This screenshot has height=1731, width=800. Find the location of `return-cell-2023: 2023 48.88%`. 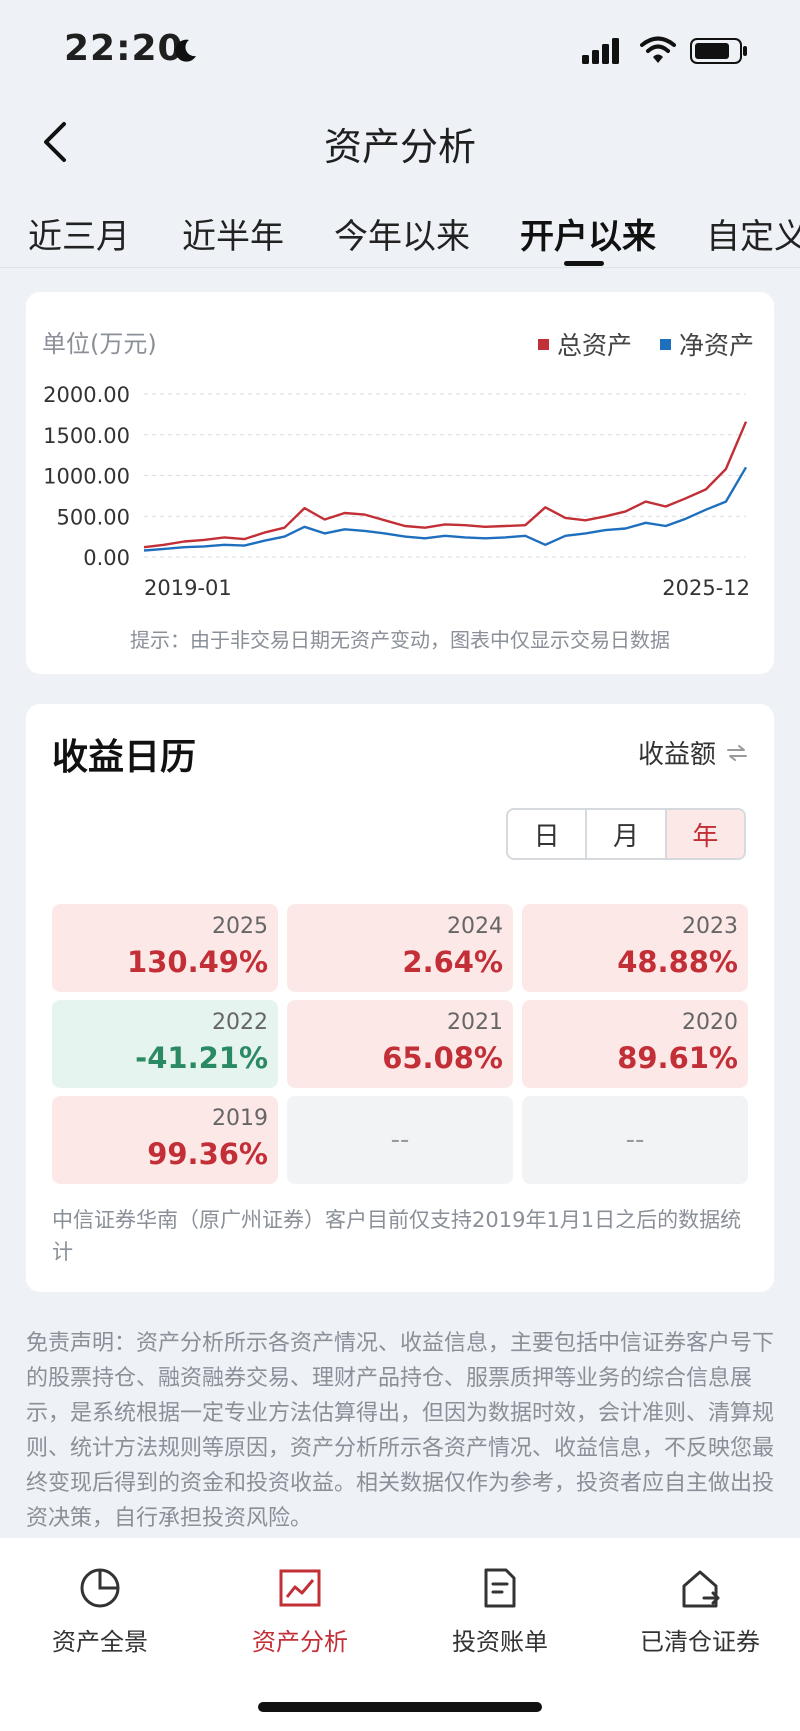

return-cell-2023: 2023 48.88% is located at coordinates (635, 948).